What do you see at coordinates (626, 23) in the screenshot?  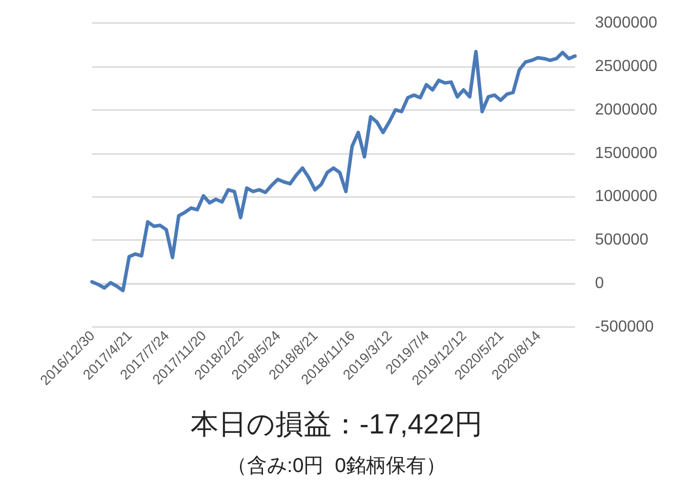 I see `y-tick-label: 3000000` at bounding box center [626, 23].